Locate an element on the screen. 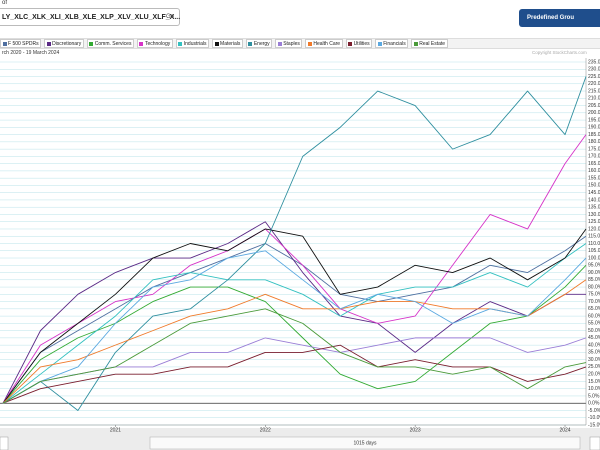  y-tick-label: 90.0% is located at coordinates (594, 273).